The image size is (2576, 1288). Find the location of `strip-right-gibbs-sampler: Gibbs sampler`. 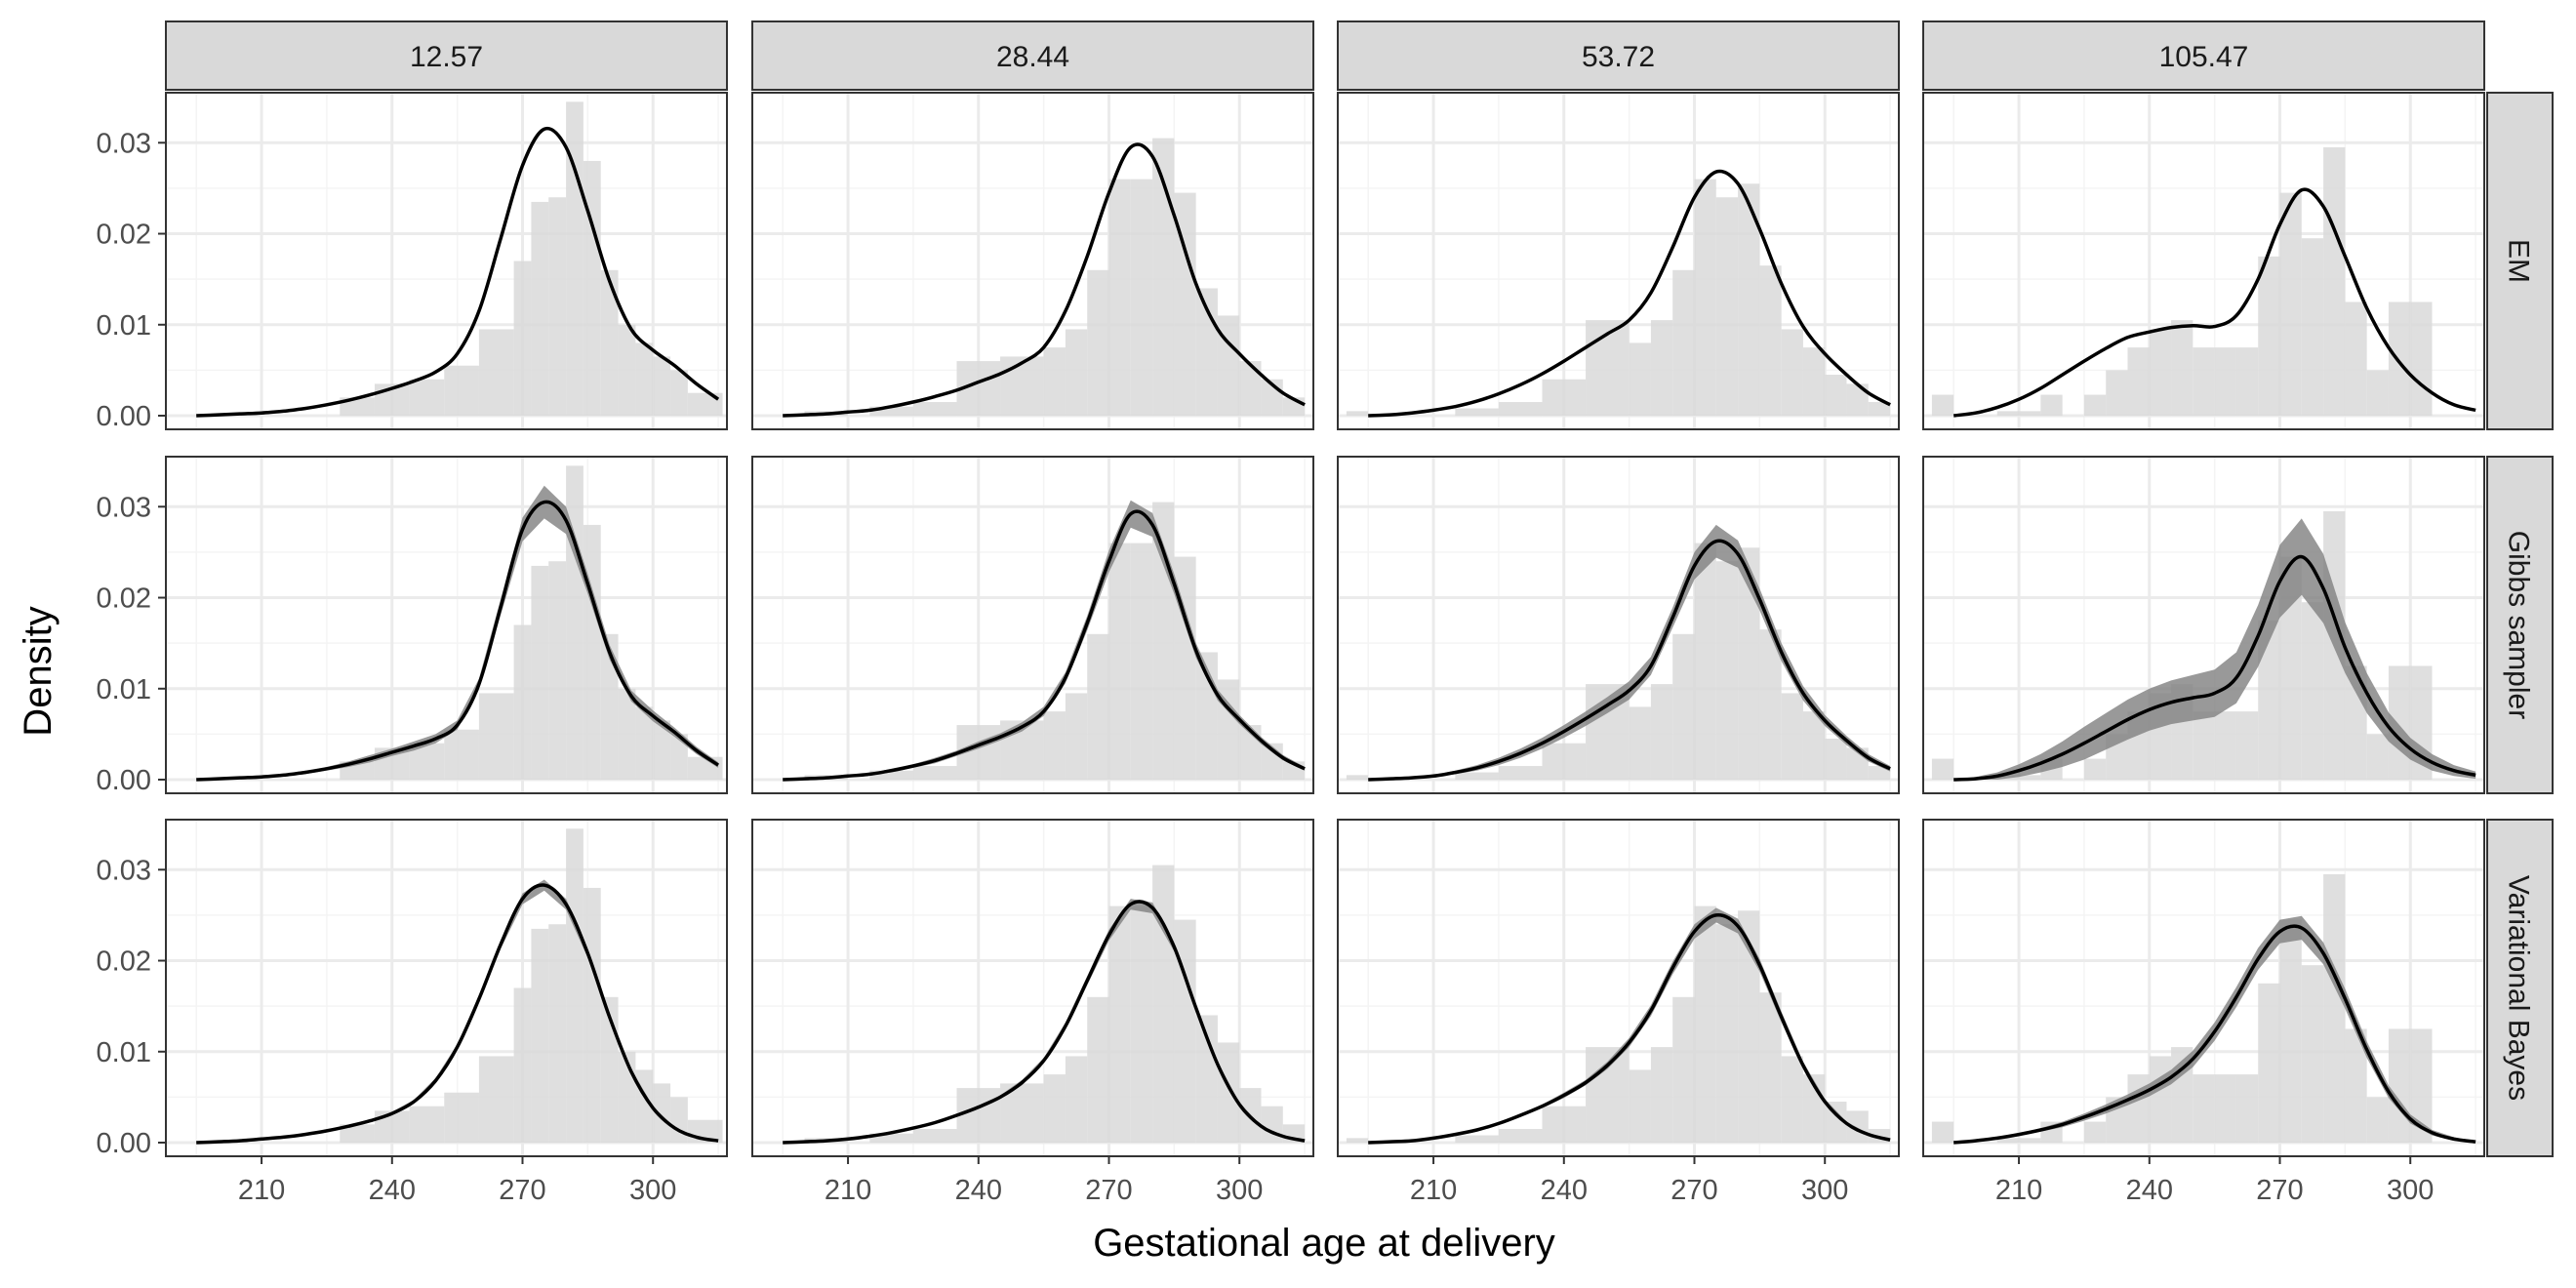

strip-right-gibbs-sampler: Gibbs sampler is located at coordinates (2520, 625).